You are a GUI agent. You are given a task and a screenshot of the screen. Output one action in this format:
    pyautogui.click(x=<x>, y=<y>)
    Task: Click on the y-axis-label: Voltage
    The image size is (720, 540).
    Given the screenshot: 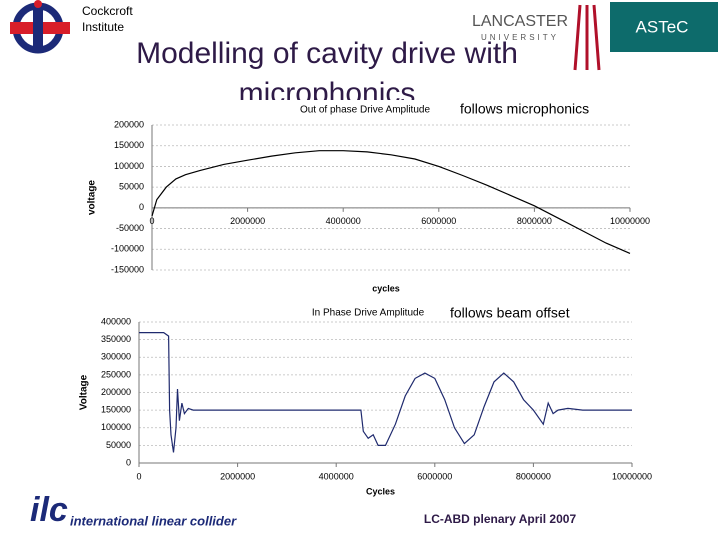 What is the action you would take?
    pyautogui.click(x=84, y=392)
    